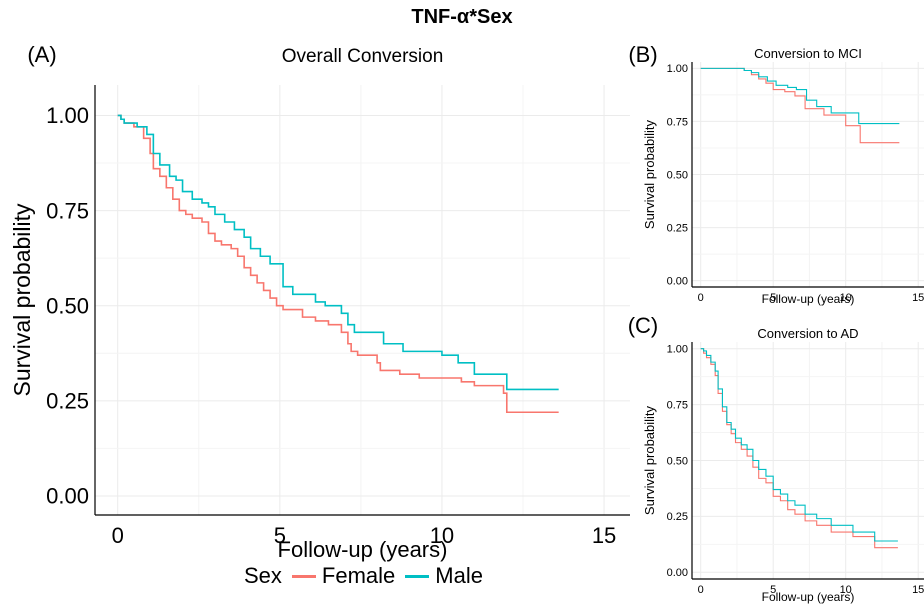 This screenshot has width=924, height=606. I want to click on panel-title: Conversion to AD, so click(807, 333).